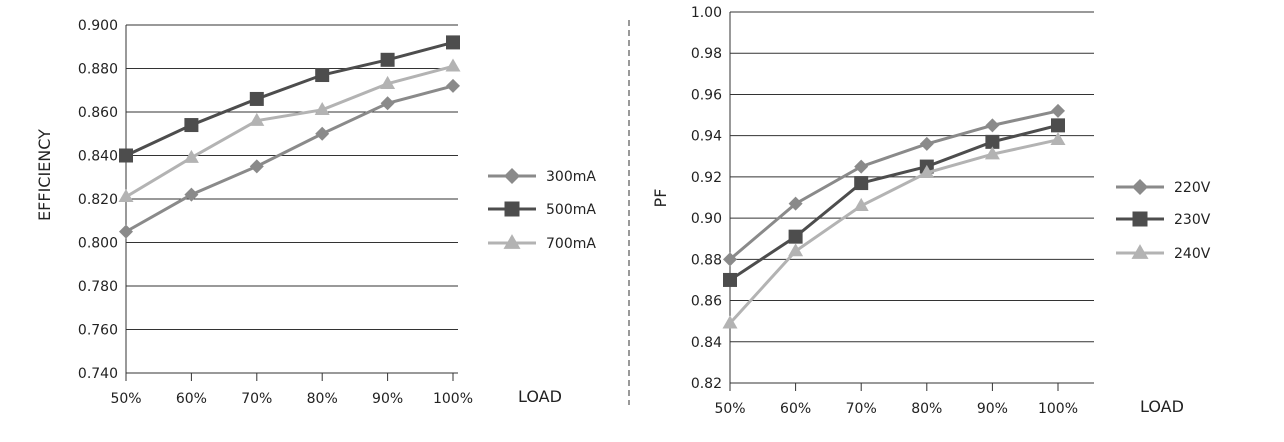  Describe the element at coordinates (706, 302) in the screenshot. I see `y-tick-label: 0.86` at that location.